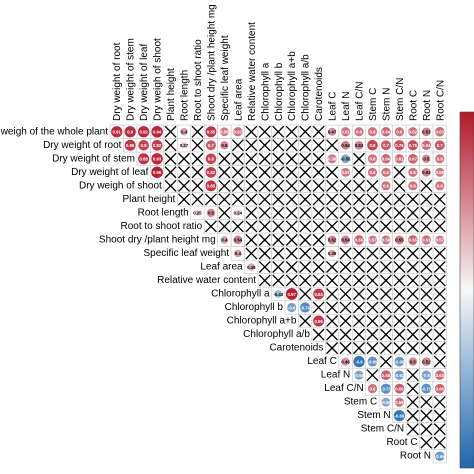 The width and height of the screenshot is (474, 474). I want to click on column-label: Leaf area, so click(238, 99).